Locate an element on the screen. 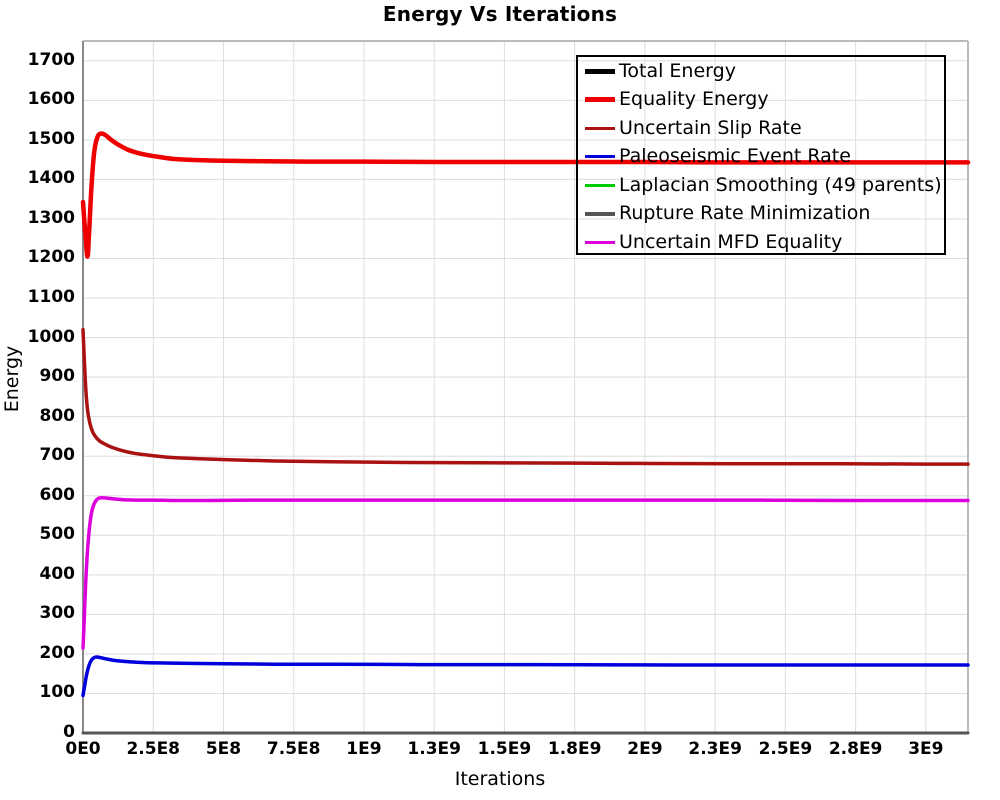 The width and height of the screenshot is (1000, 800). y-tick-label: 100 is located at coordinates (57, 692).